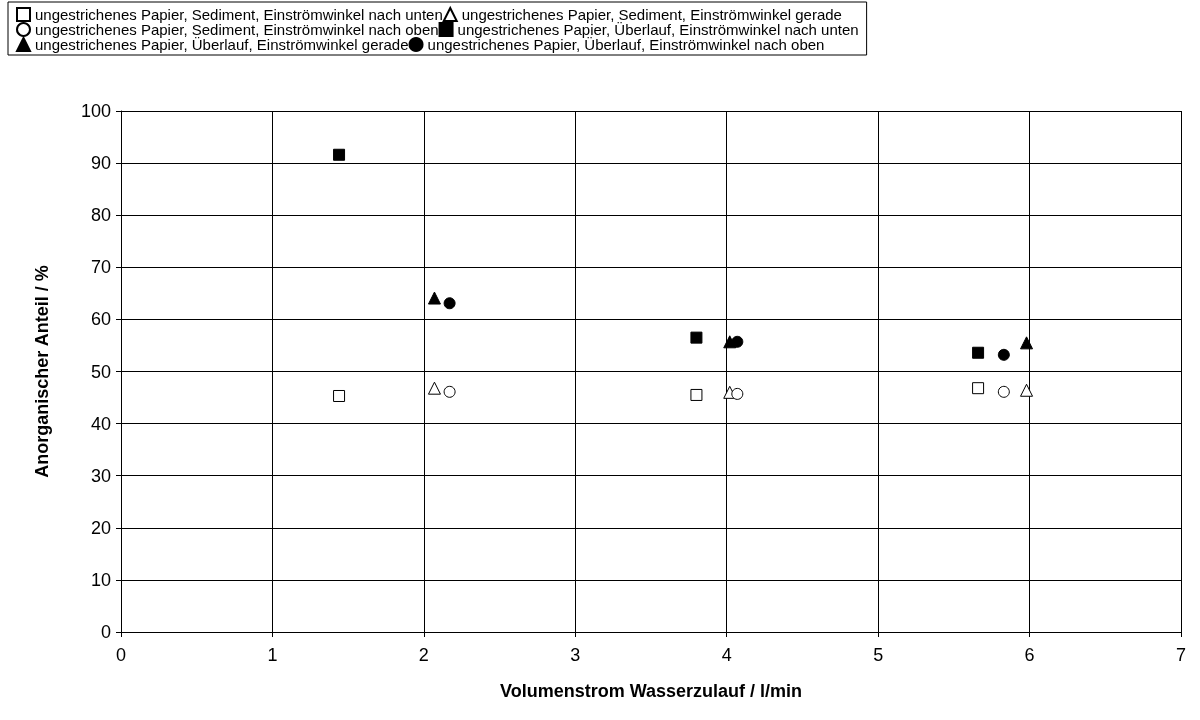  What do you see at coordinates (100, 423) in the screenshot?
I see `y-tick-label: 40` at bounding box center [100, 423].